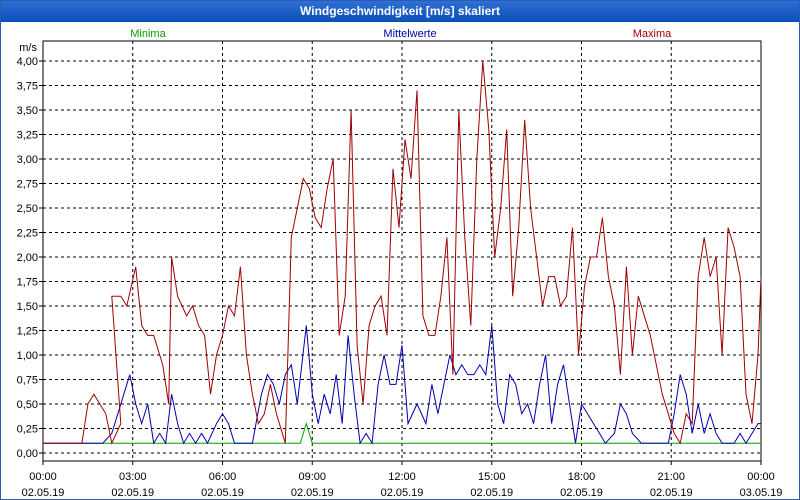  I want to click on y-tick-label: 2,50, so click(27, 209).